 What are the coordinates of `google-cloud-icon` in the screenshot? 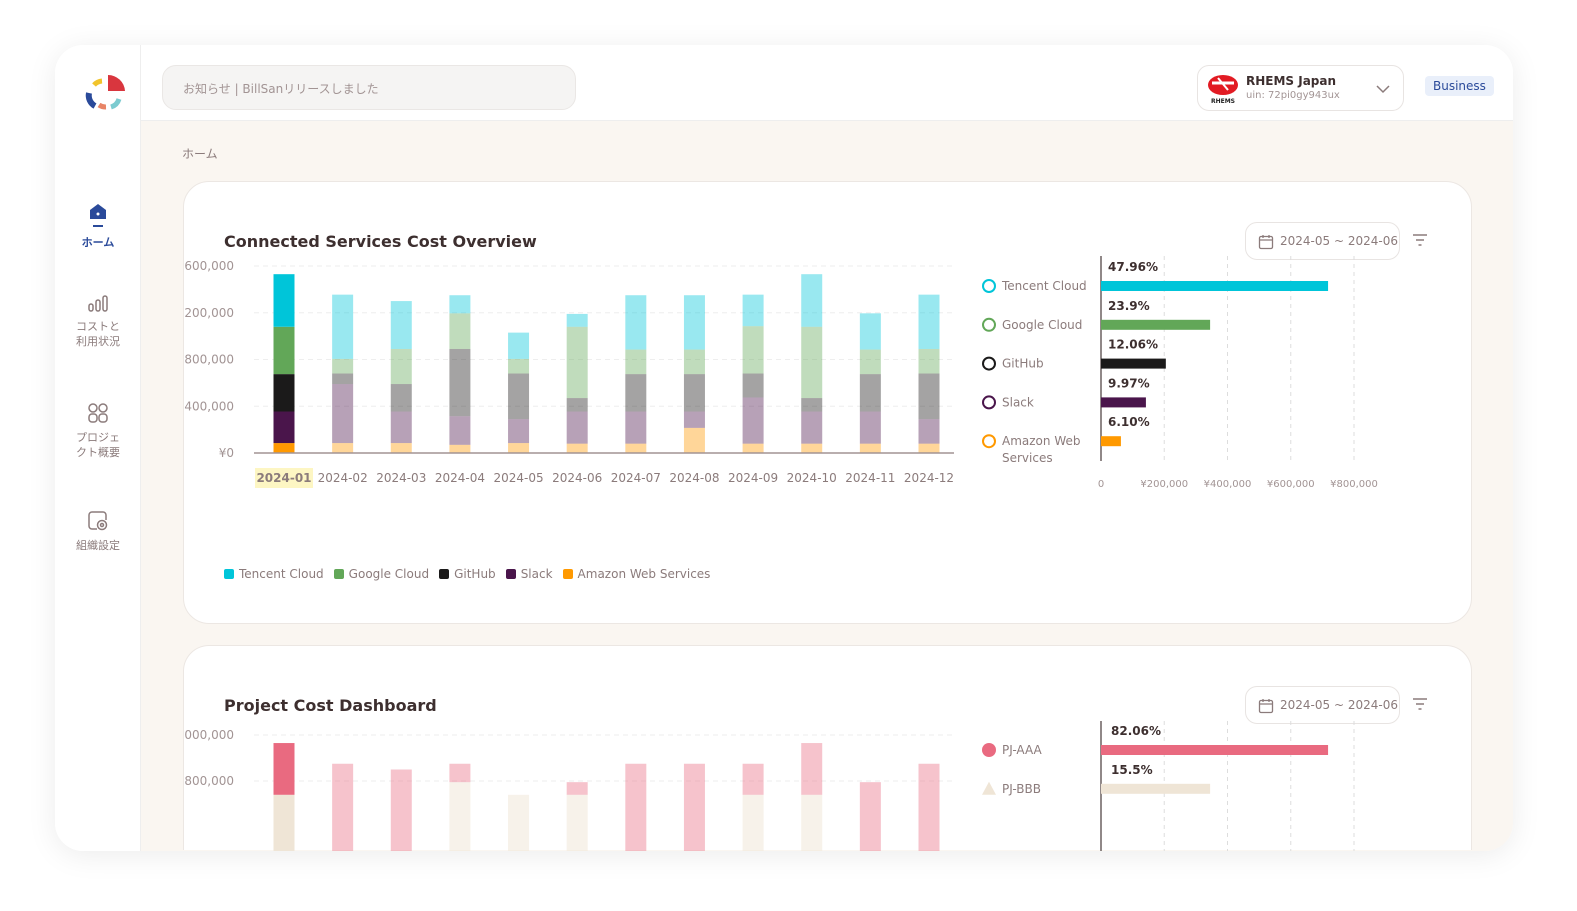 It's located at (989, 324).